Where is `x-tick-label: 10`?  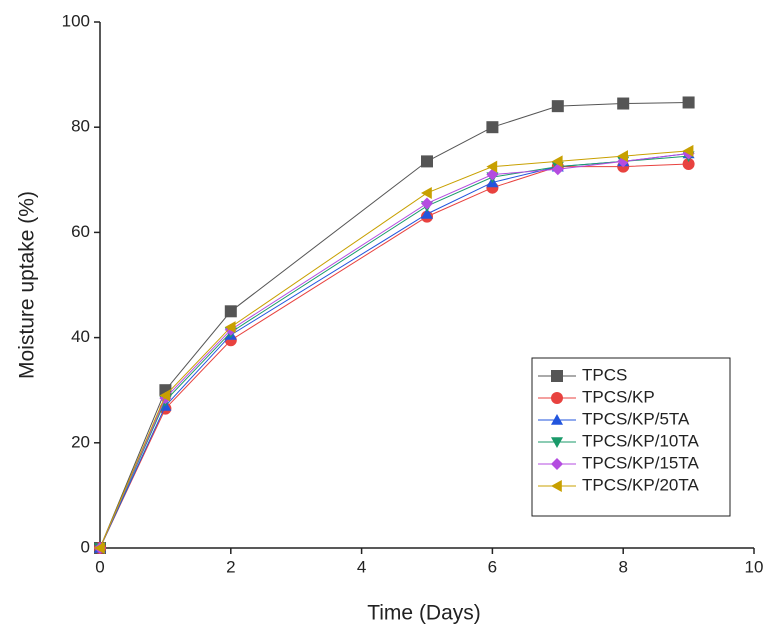
x-tick-label: 10 is located at coordinates (754, 566).